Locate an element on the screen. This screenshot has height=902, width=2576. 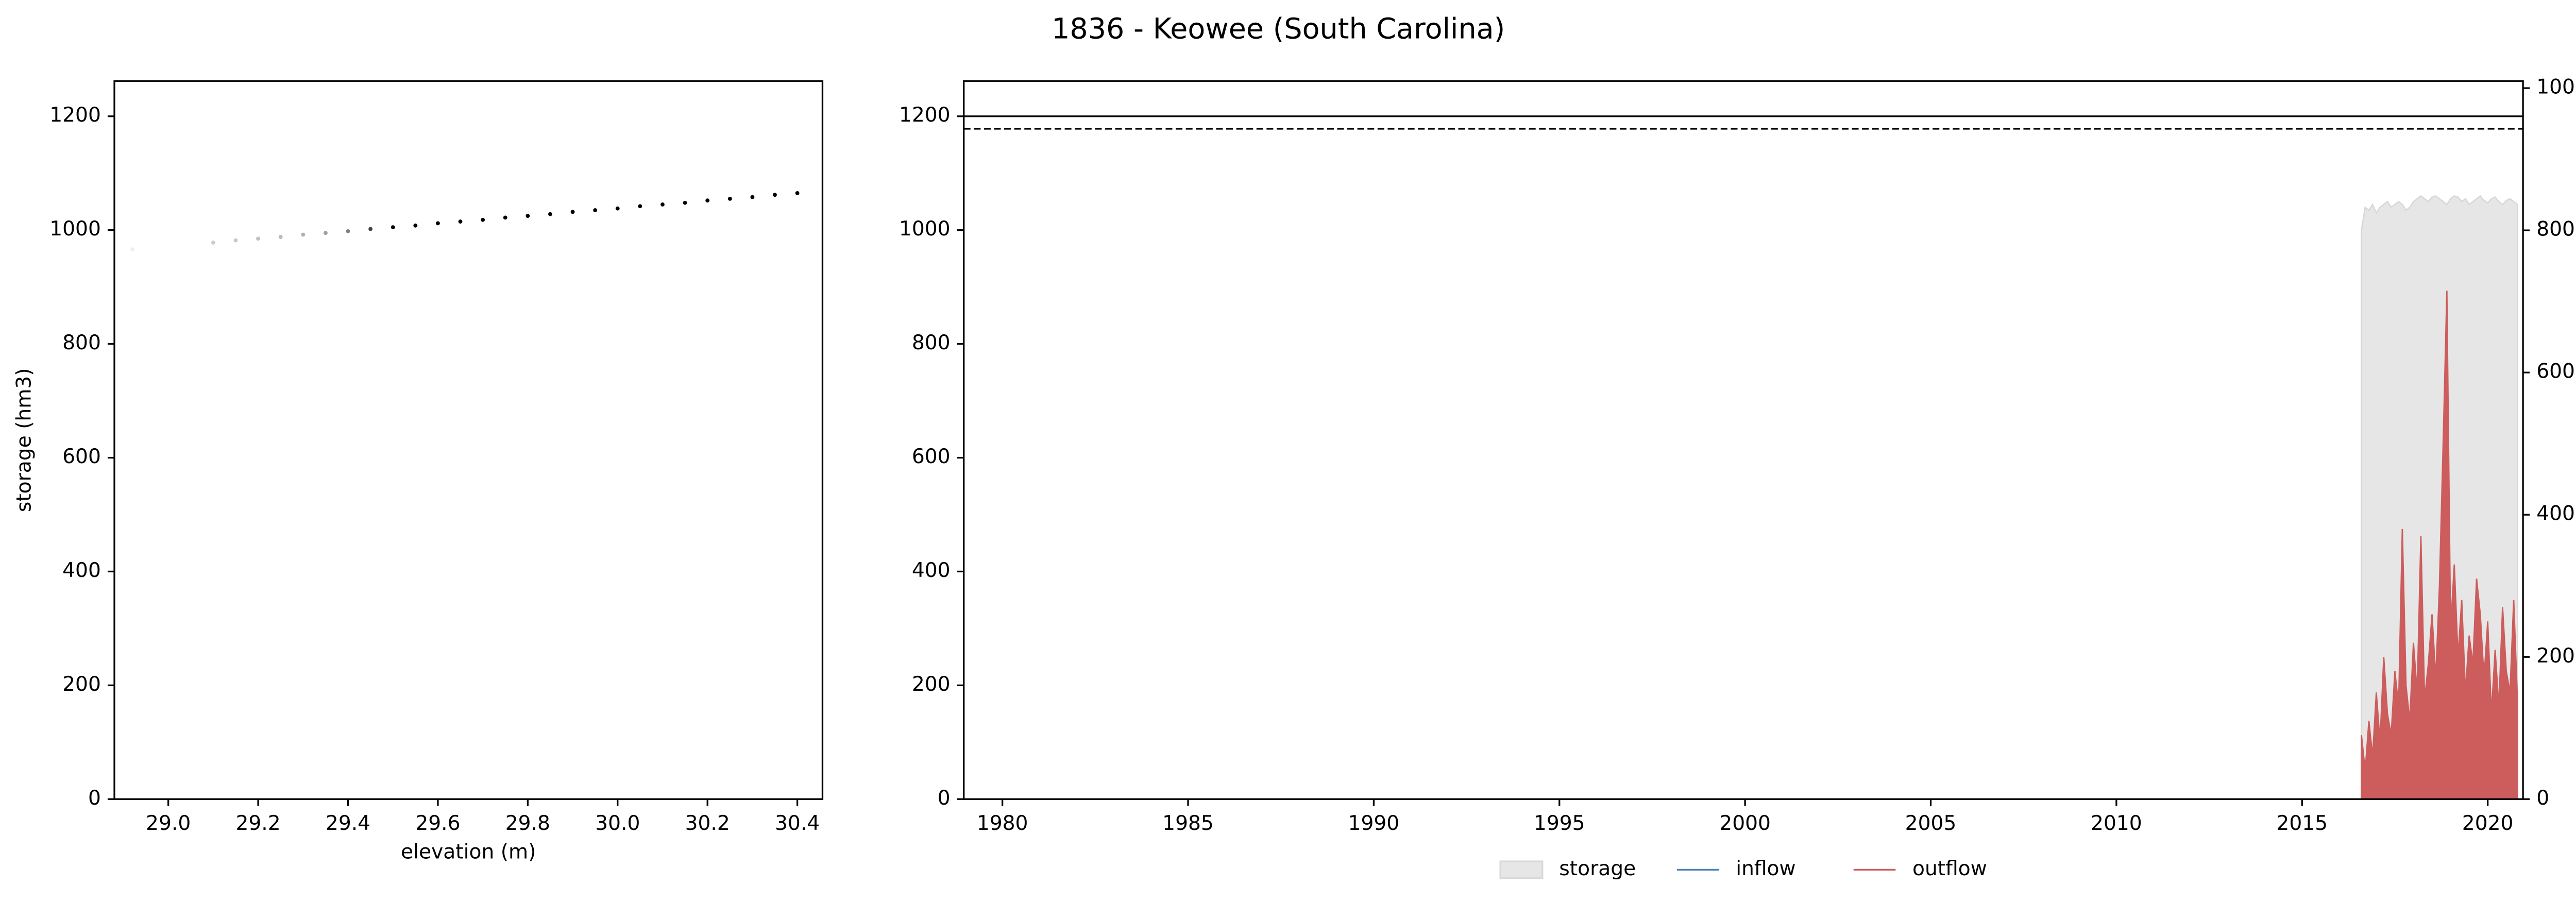
x-tick-label: 1995 is located at coordinates (1559, 823).